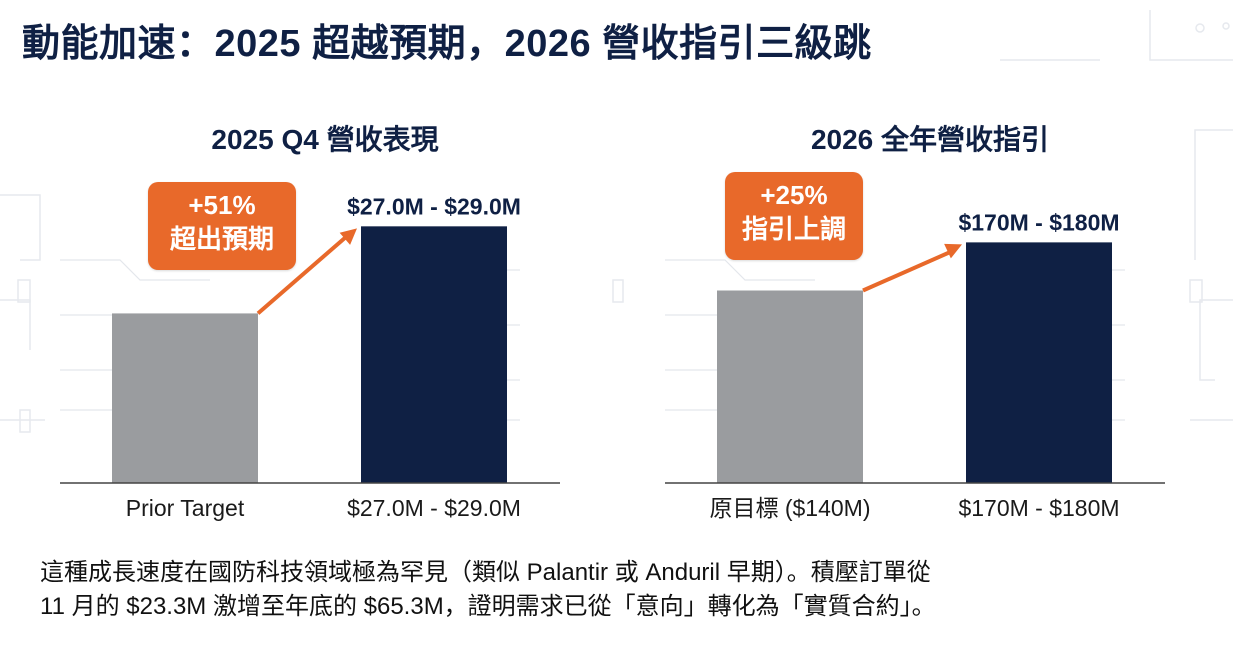  Describe the element at coordinates (222, 205) in the screenshot. I see `callout-percent: +51%` at that location.